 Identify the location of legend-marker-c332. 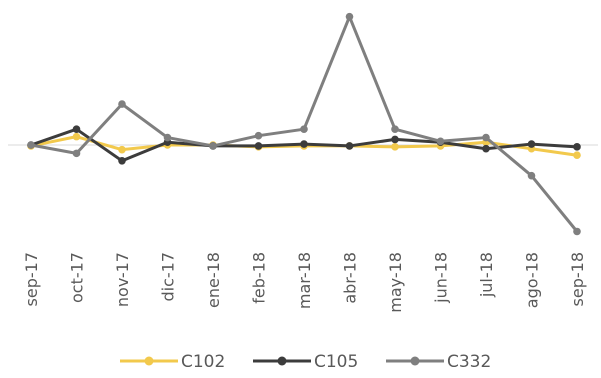
(415, 361).